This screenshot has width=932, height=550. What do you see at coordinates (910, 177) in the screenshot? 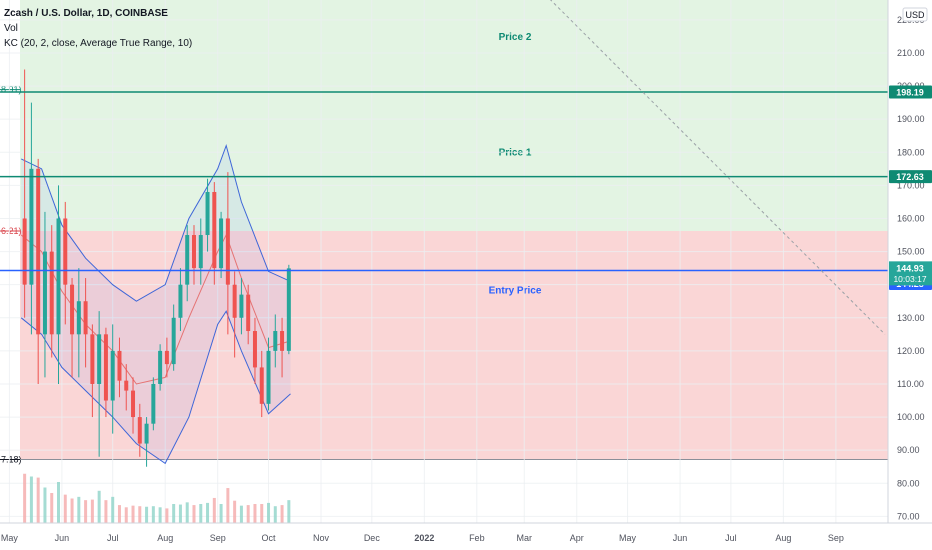
I see `level-price-tag-1-bg` at bounding box center [910, 177].